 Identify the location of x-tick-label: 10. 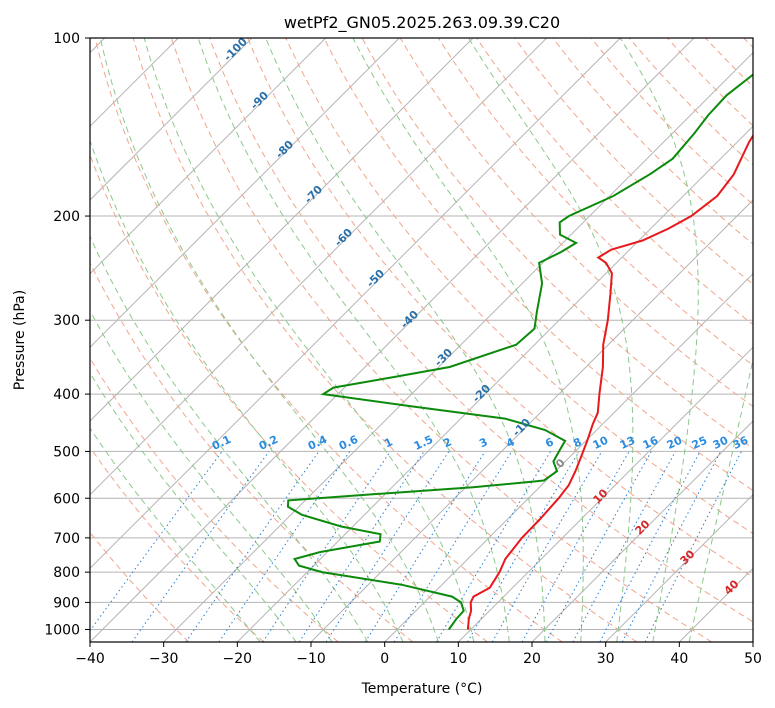
(458, 659).